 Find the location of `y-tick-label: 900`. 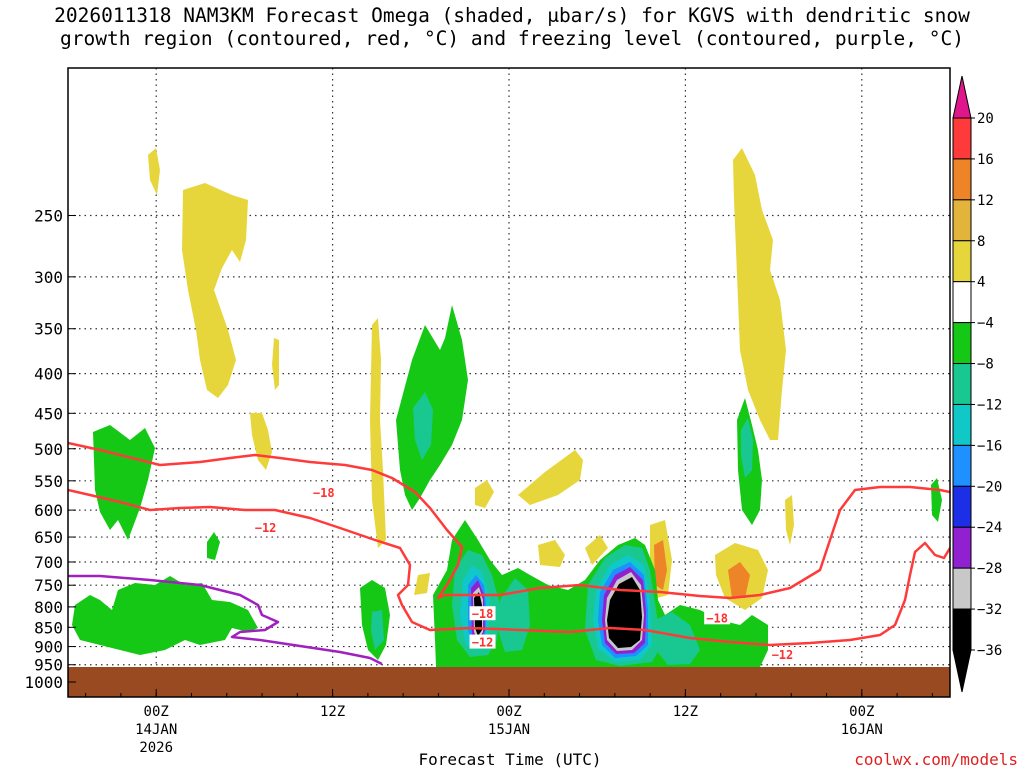

y-tick-label: 900 is located at coordinates (48, 647).